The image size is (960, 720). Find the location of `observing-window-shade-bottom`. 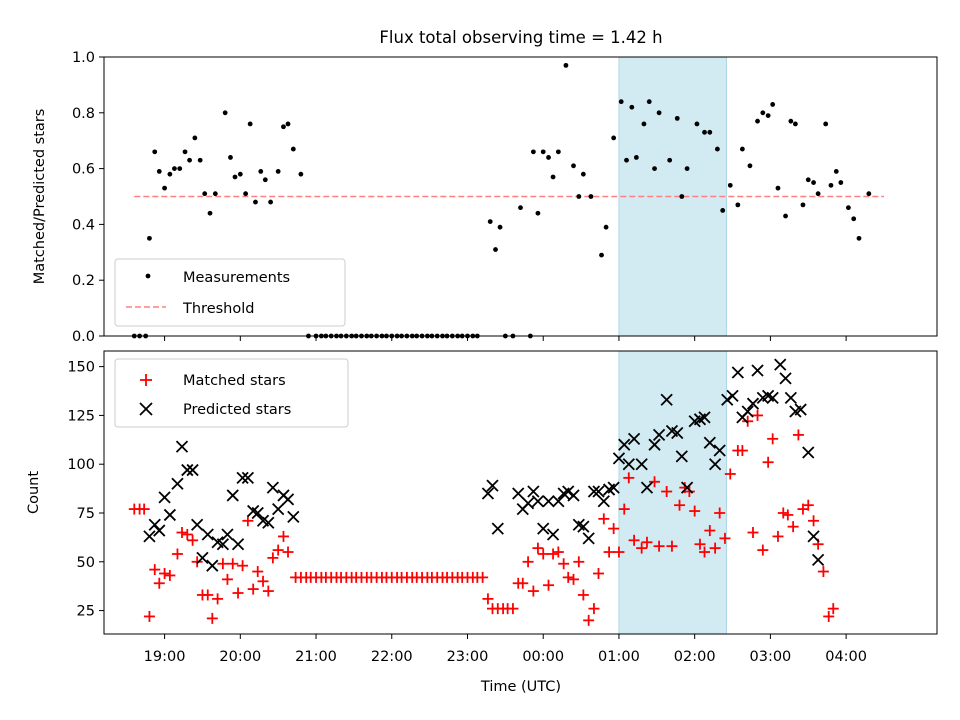

observing-window-shade-bottom is located at coordinates (672, 492).